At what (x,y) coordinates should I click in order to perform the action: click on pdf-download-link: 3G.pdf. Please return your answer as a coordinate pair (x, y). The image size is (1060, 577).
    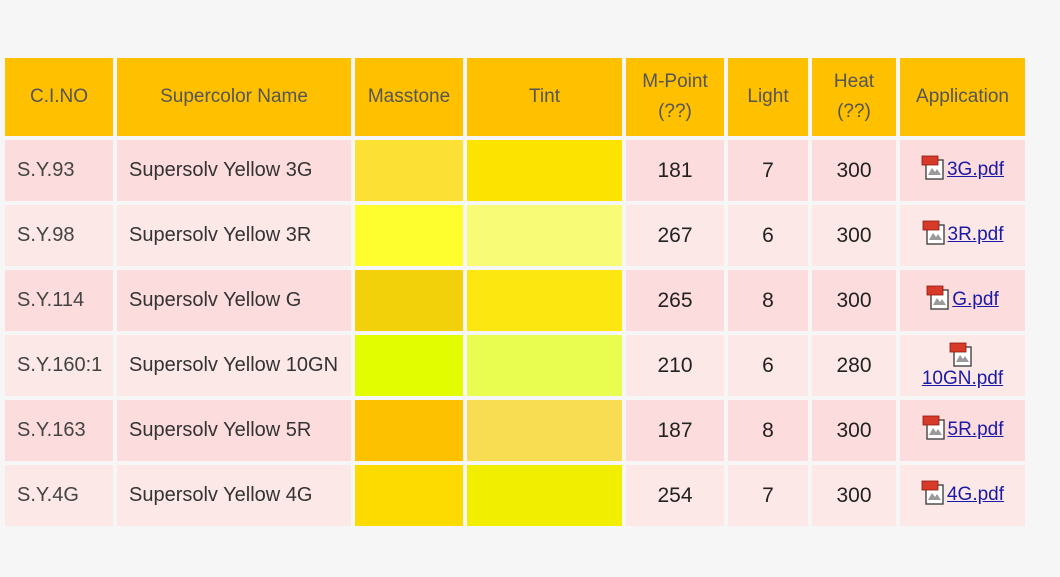
    Looking at the image, I should click on (962, 168).